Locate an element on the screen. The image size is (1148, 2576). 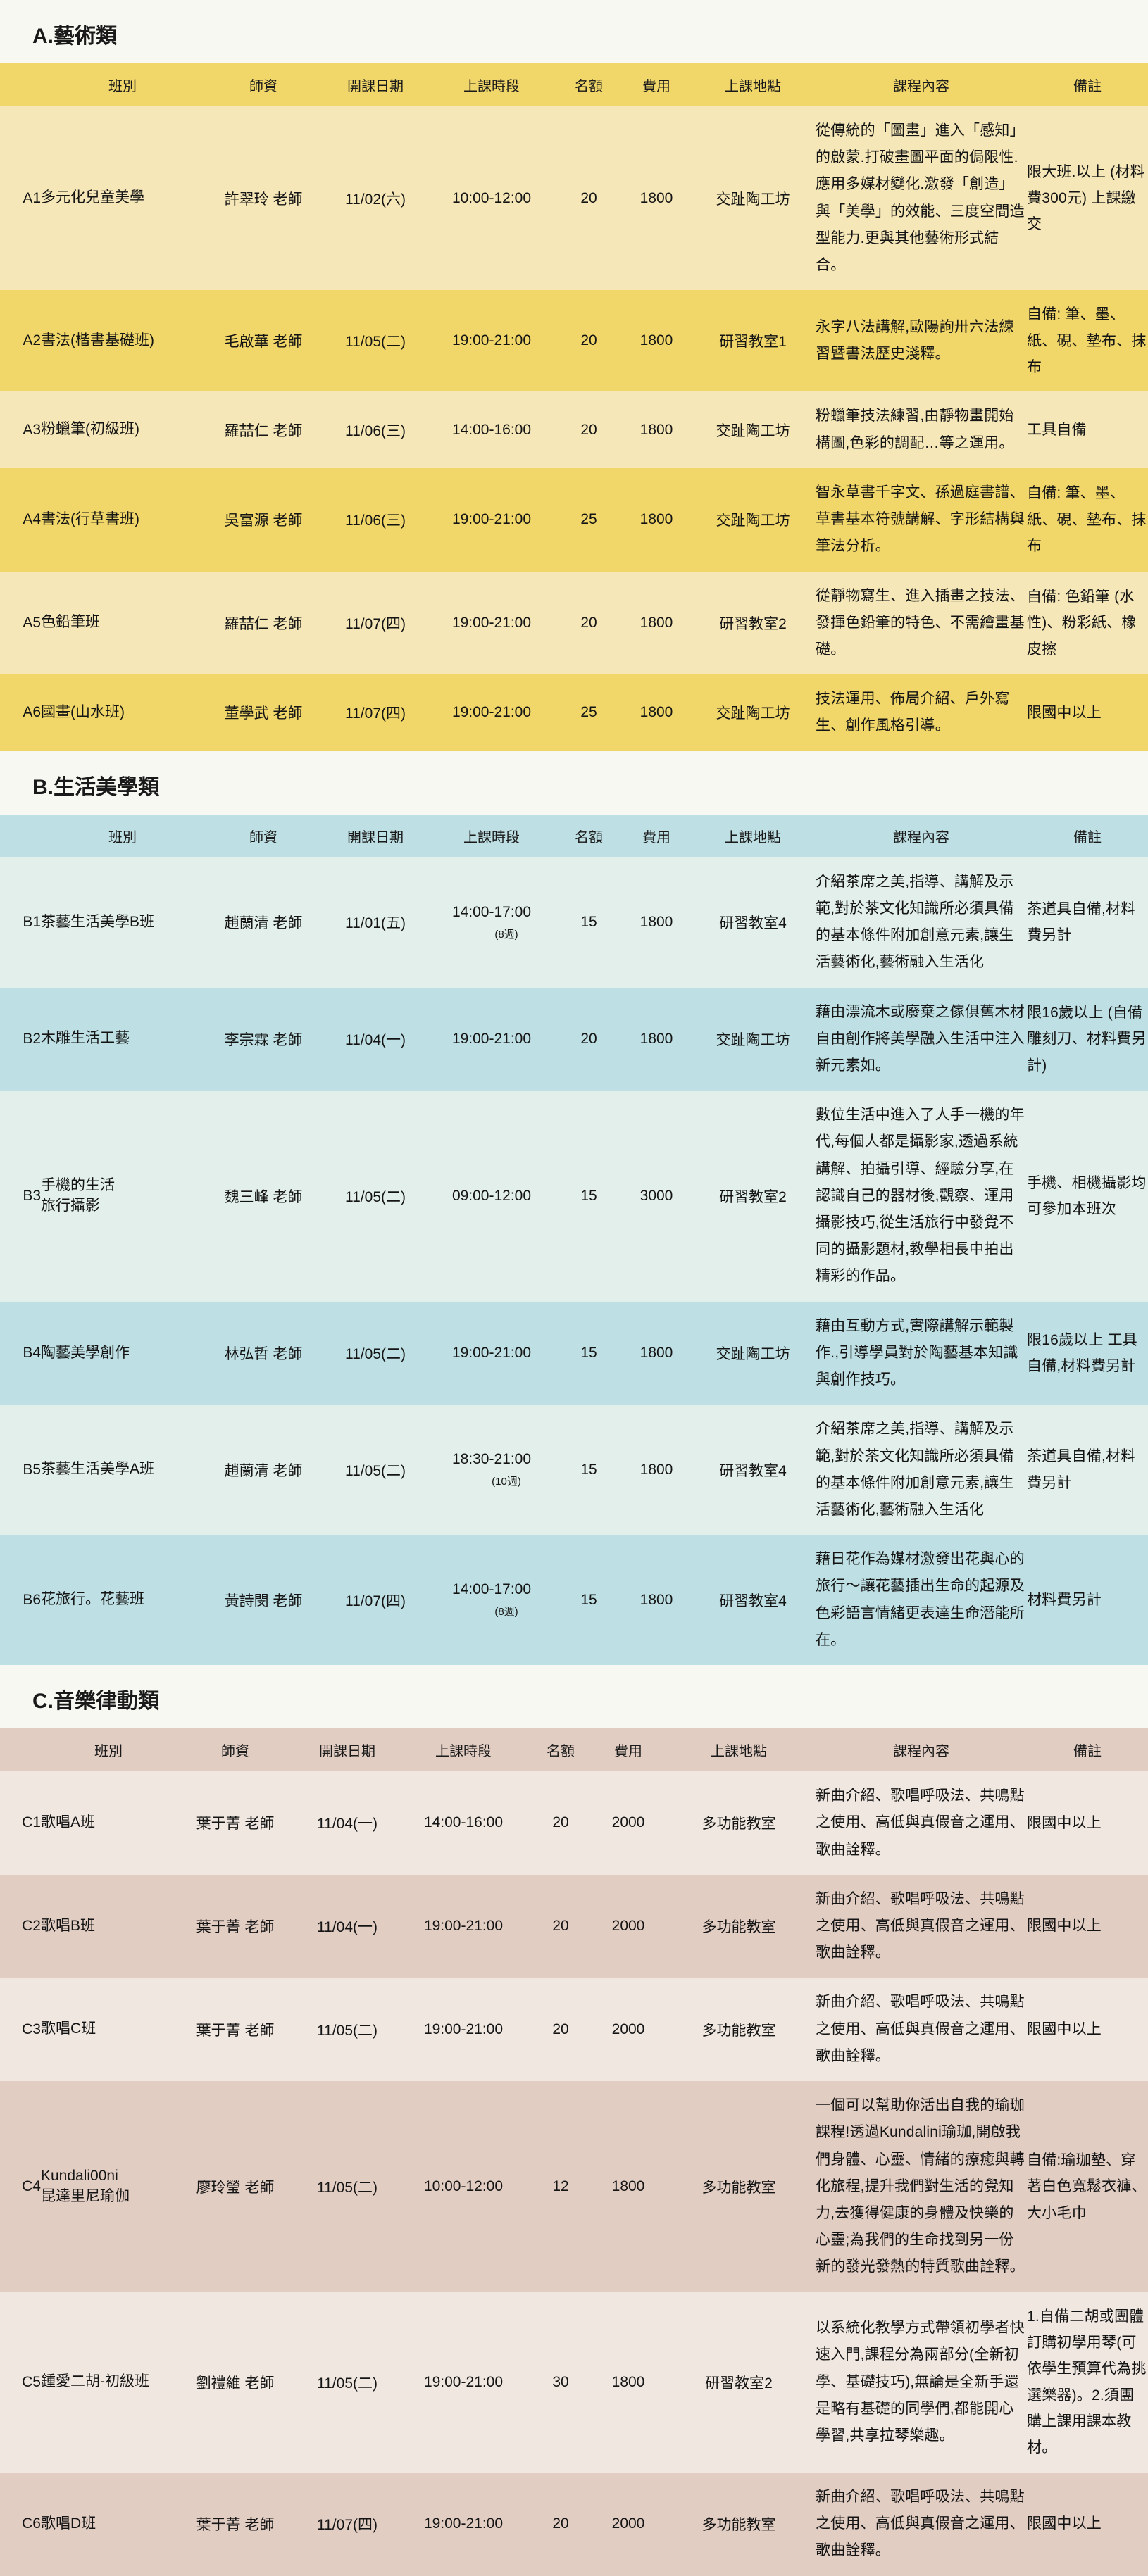
course-start-date: 11/07(四) is located at coordinates (376, 624).